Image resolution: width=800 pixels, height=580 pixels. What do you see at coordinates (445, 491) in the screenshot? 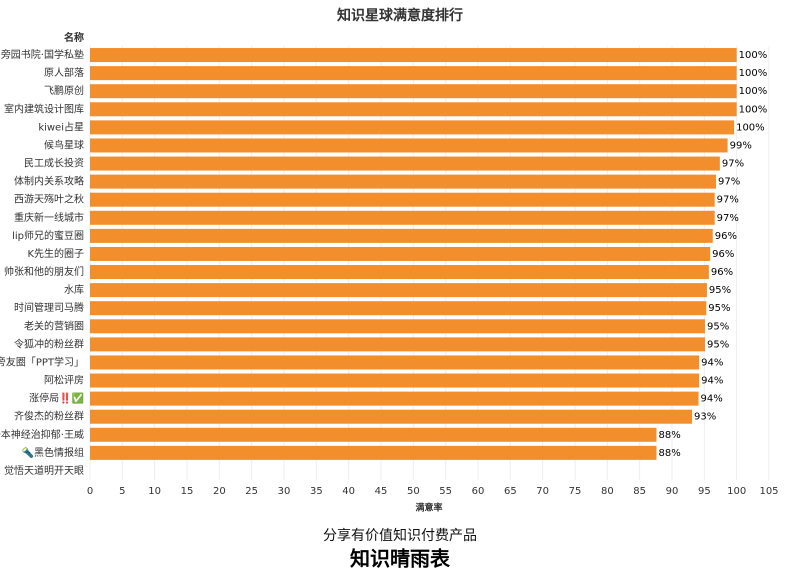
I see `x-tick-label: 55` at bounding box center [445, 491].